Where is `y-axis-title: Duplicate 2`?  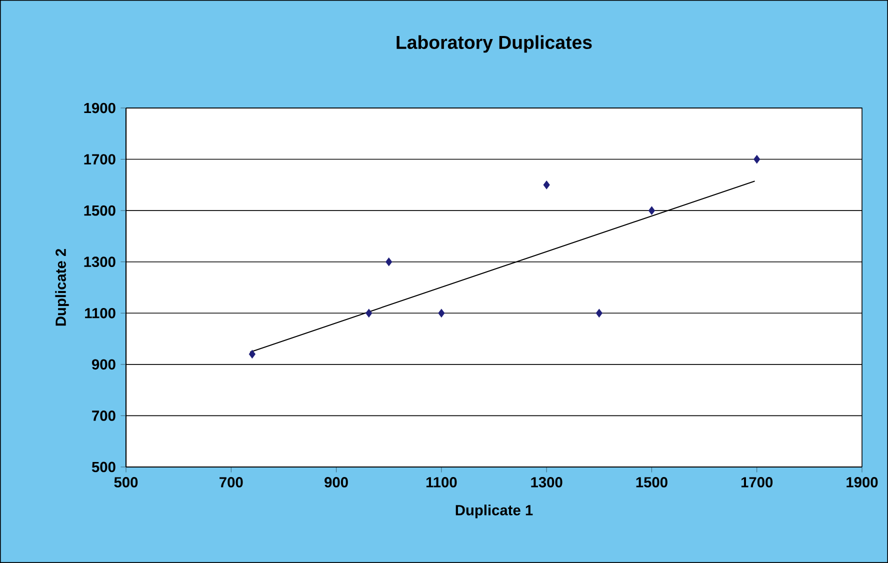 y-axis-title: Duplicate 2 is located at coordinates (62, 287).